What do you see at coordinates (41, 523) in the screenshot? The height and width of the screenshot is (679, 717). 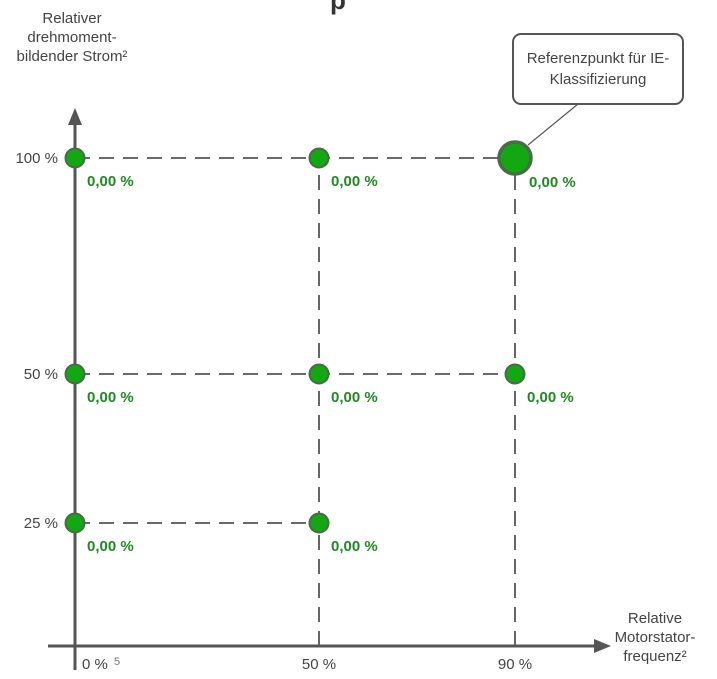 I see `y-tick-label: 25 %` at bounding box center [41, 523].